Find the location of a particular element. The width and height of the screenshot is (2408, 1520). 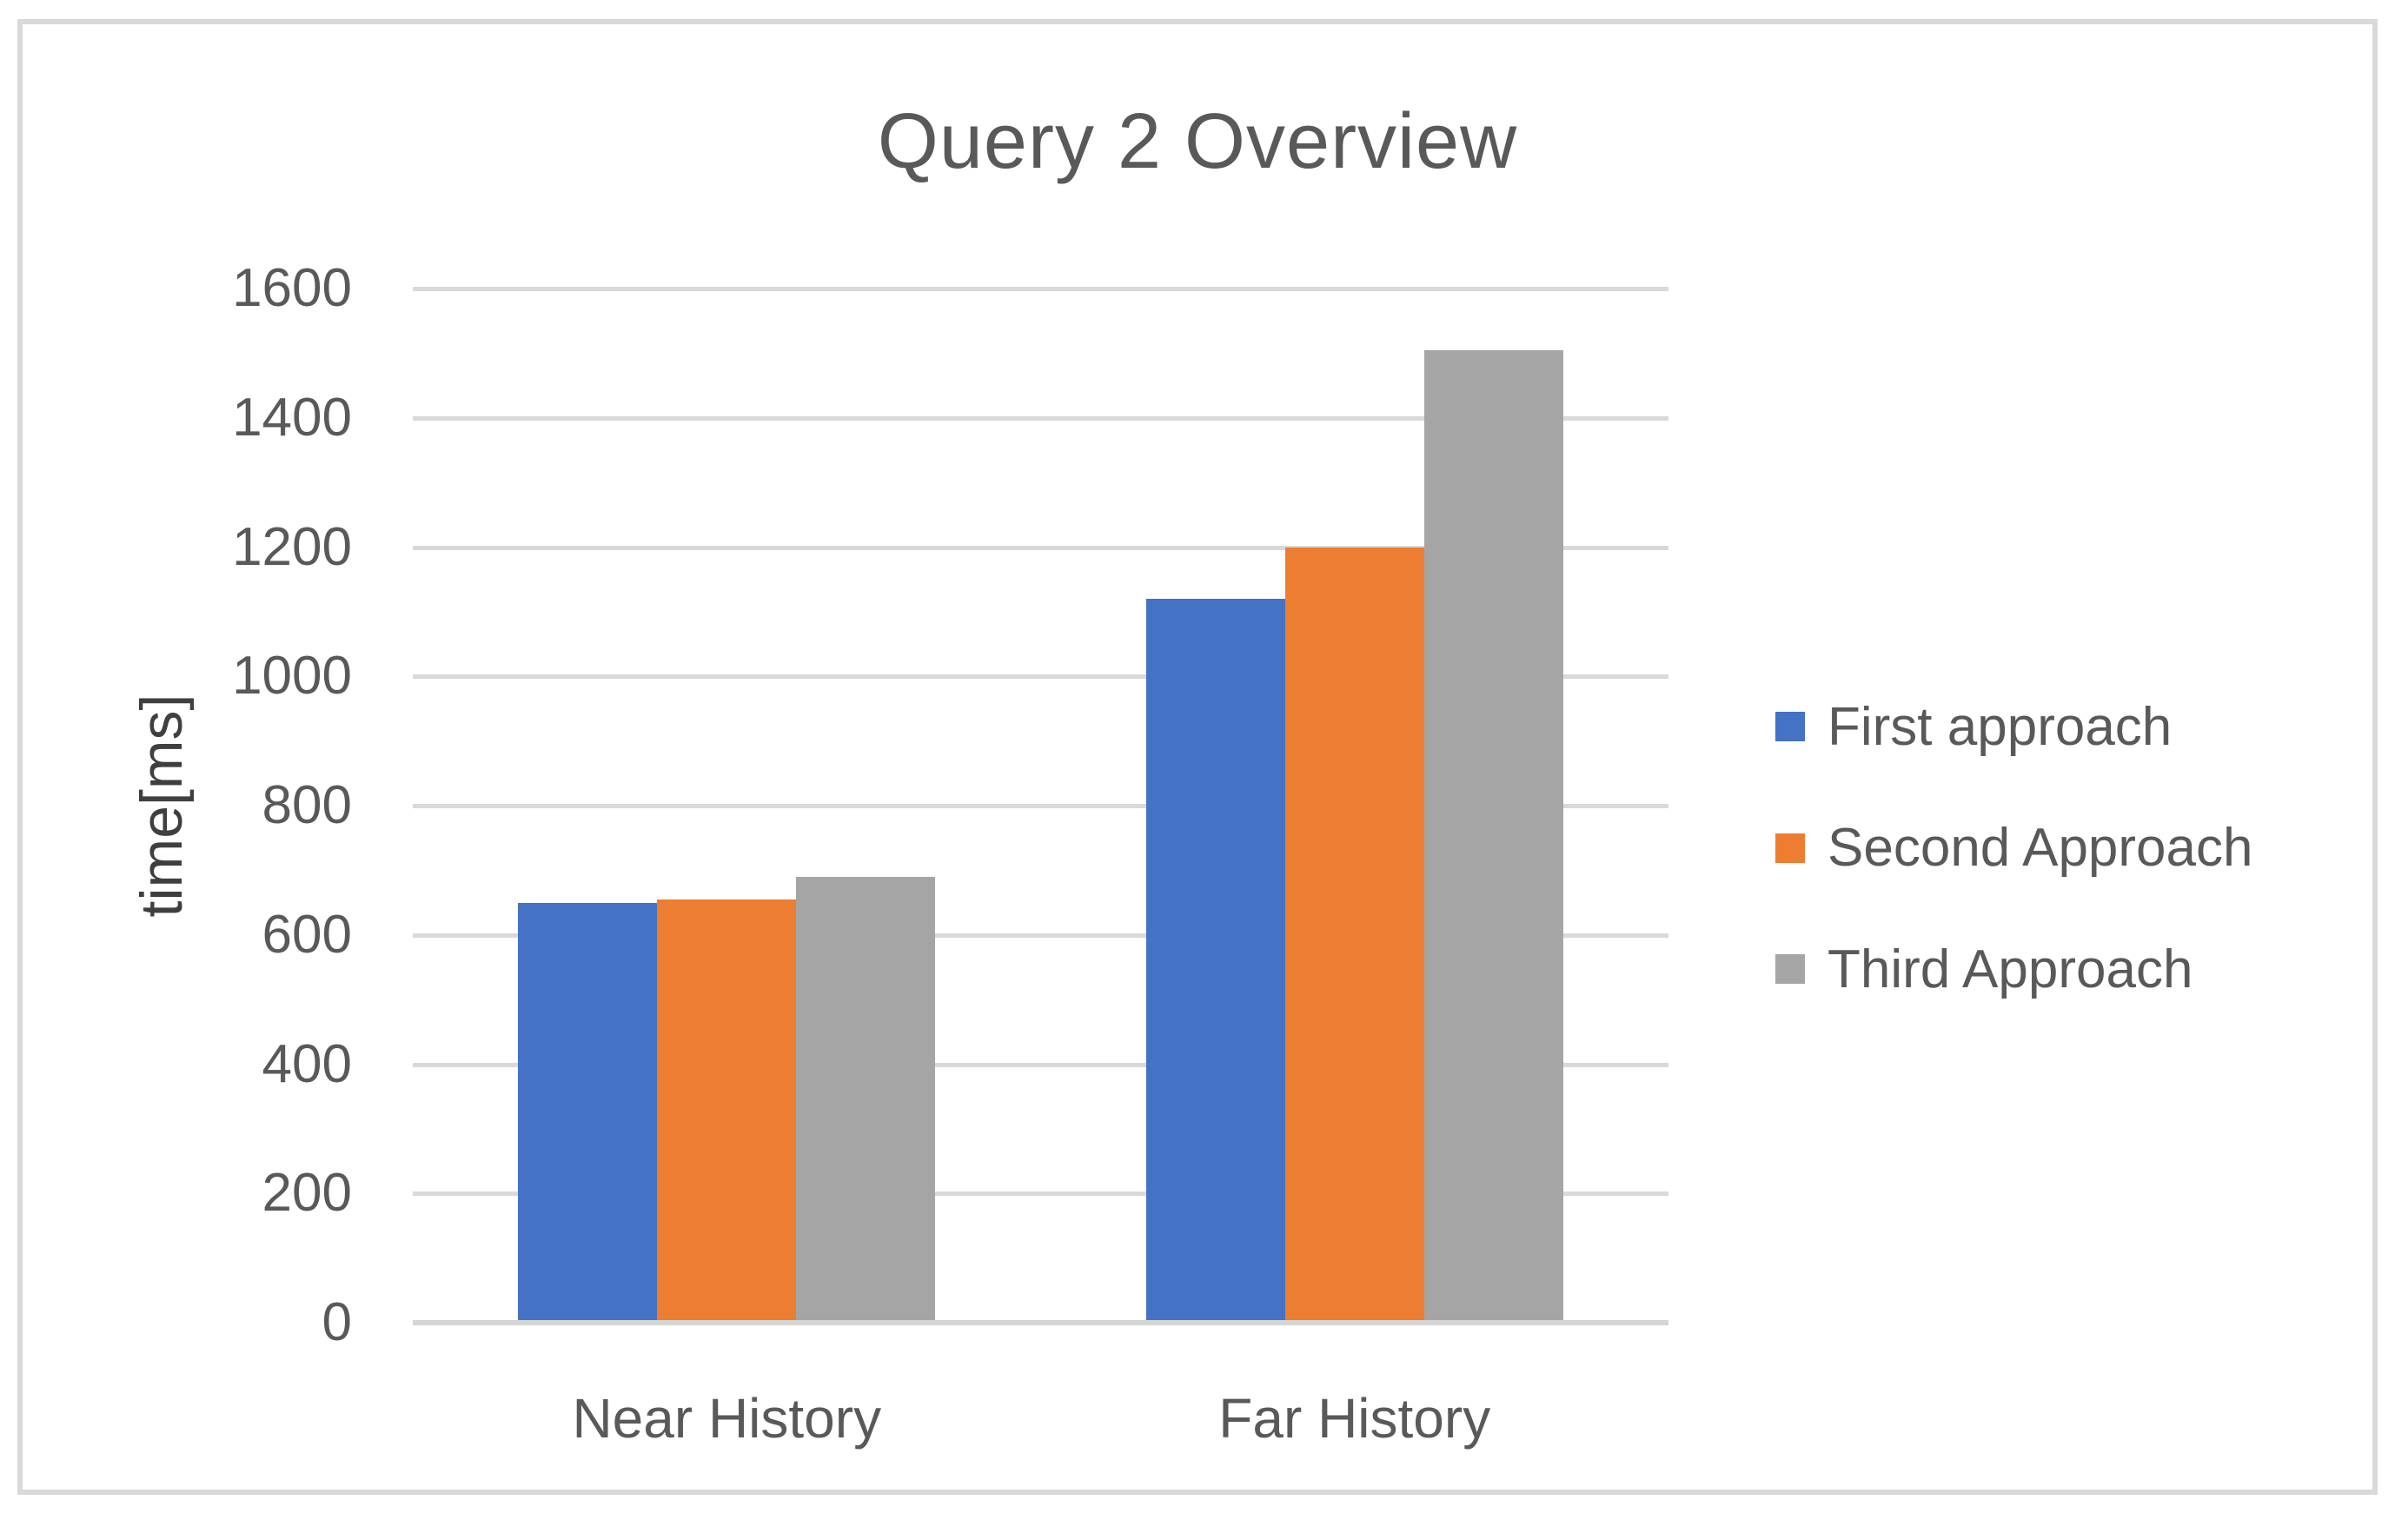

chart-title: Query 2 Overview is located at coordinates (1197, 141).